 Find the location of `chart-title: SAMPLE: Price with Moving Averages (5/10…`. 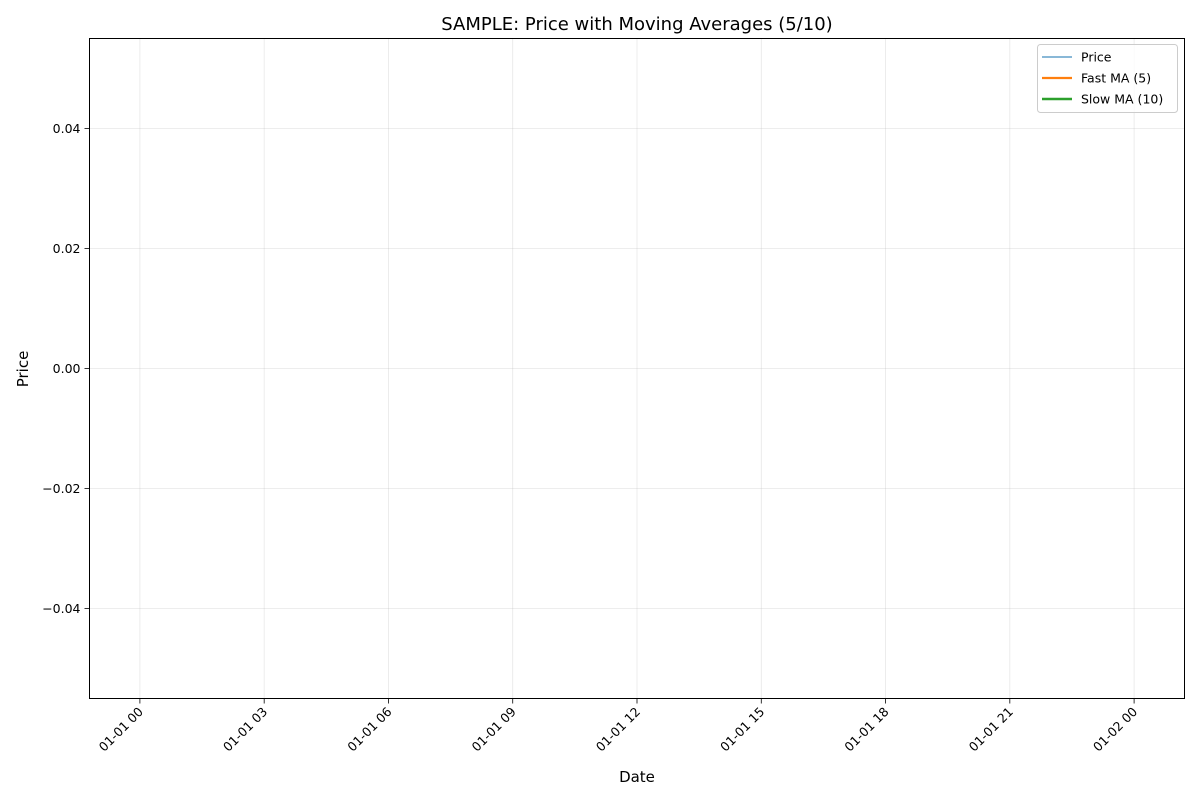

chart-title: SAMPLE: Price with Moving Averages (5/10… is located at coordinates (636, 24).